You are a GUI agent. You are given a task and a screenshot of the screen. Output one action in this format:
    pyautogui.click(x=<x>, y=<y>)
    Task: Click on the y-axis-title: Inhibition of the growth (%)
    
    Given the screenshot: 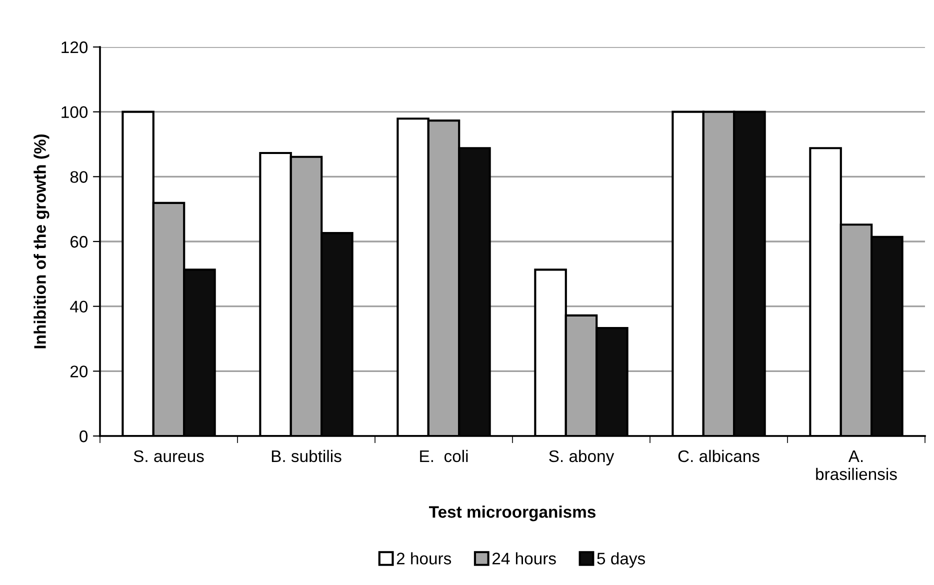 What is the action you would take?
    pyautogui.click(x=42, y=241)
    